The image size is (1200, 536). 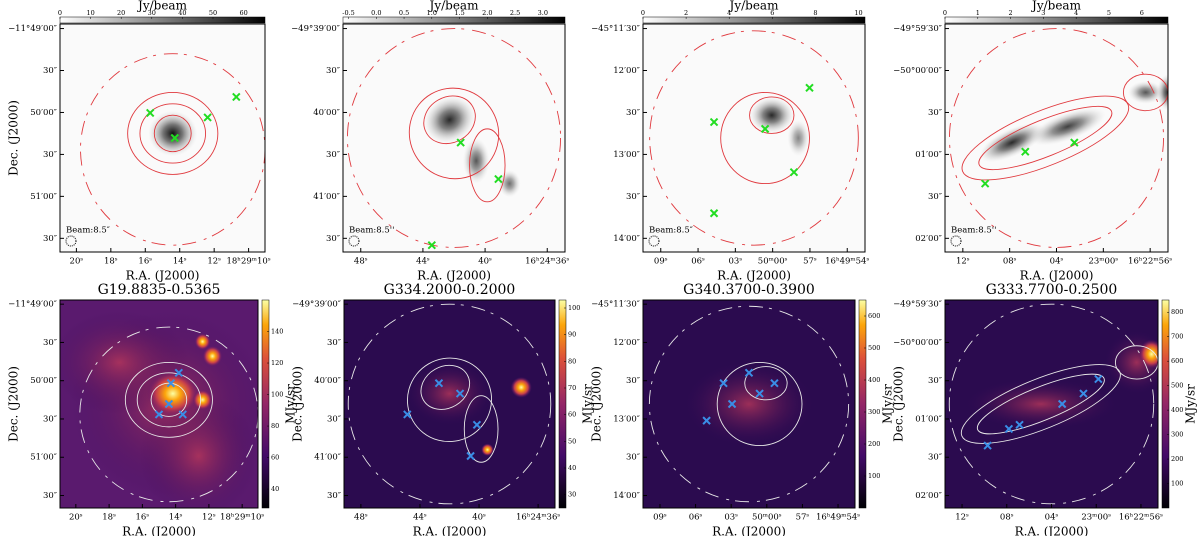 I want to click on y-tick-label: 01′00″, so click(x=928, y=419).